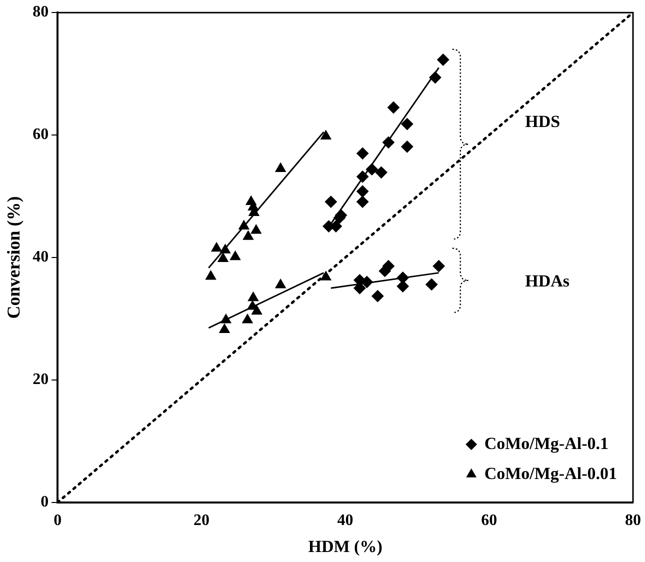 The height and width of the screenshot is (562, 645). What do you see at coordinates (201, 521) in the screenshot?
I see `x-tick-label: 20` at bounding box center [201, 521].